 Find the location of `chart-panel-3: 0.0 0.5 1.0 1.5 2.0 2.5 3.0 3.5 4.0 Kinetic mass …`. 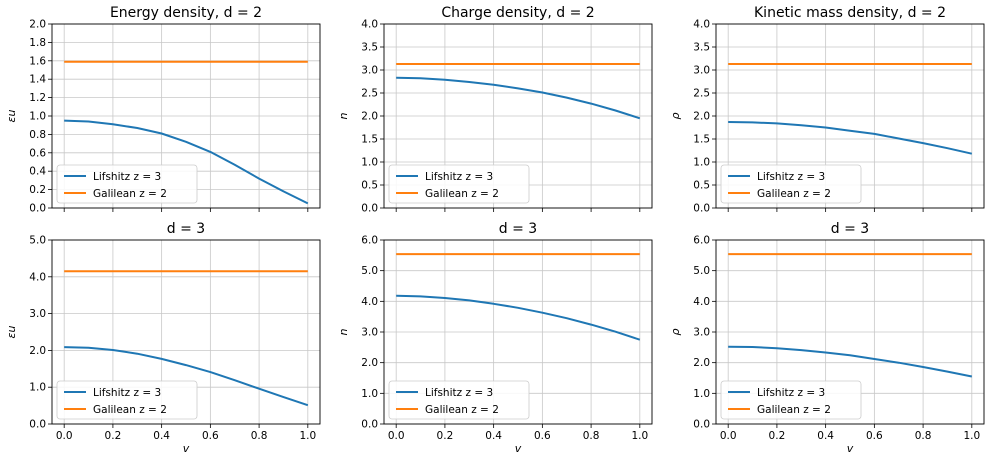

chart-panel-3: 0.0 0.5 1.0 1.5 2.0 2.5 3.0 3.5 4.0 Kinetic mass … is located at coordinates (827, 110).